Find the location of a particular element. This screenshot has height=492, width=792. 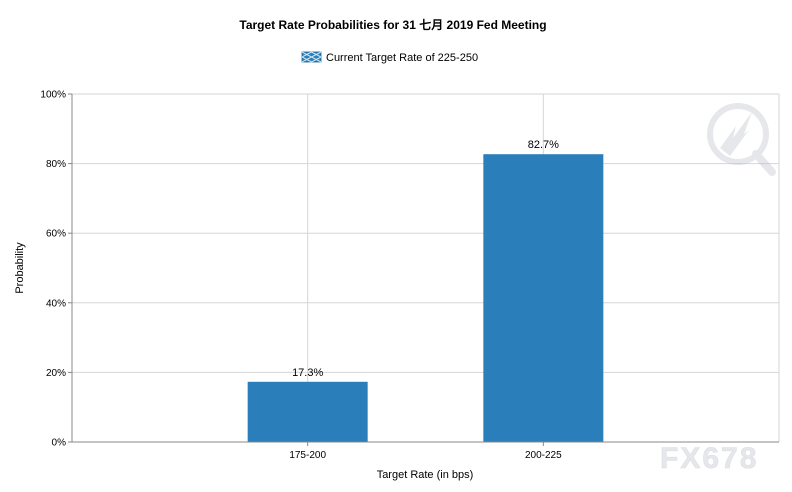

y-tick-label: 0% is located at coordinates (59, 443).